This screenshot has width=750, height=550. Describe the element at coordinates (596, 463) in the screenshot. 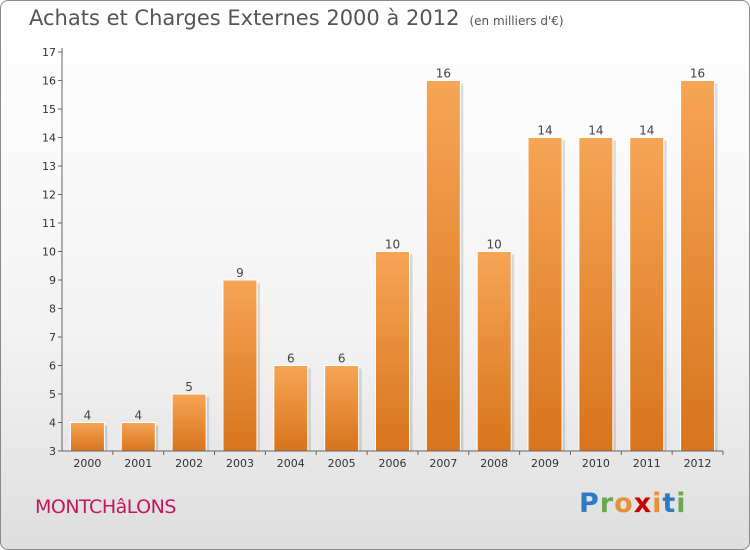

I see `x-tick-label-2010: 2010` at that location.